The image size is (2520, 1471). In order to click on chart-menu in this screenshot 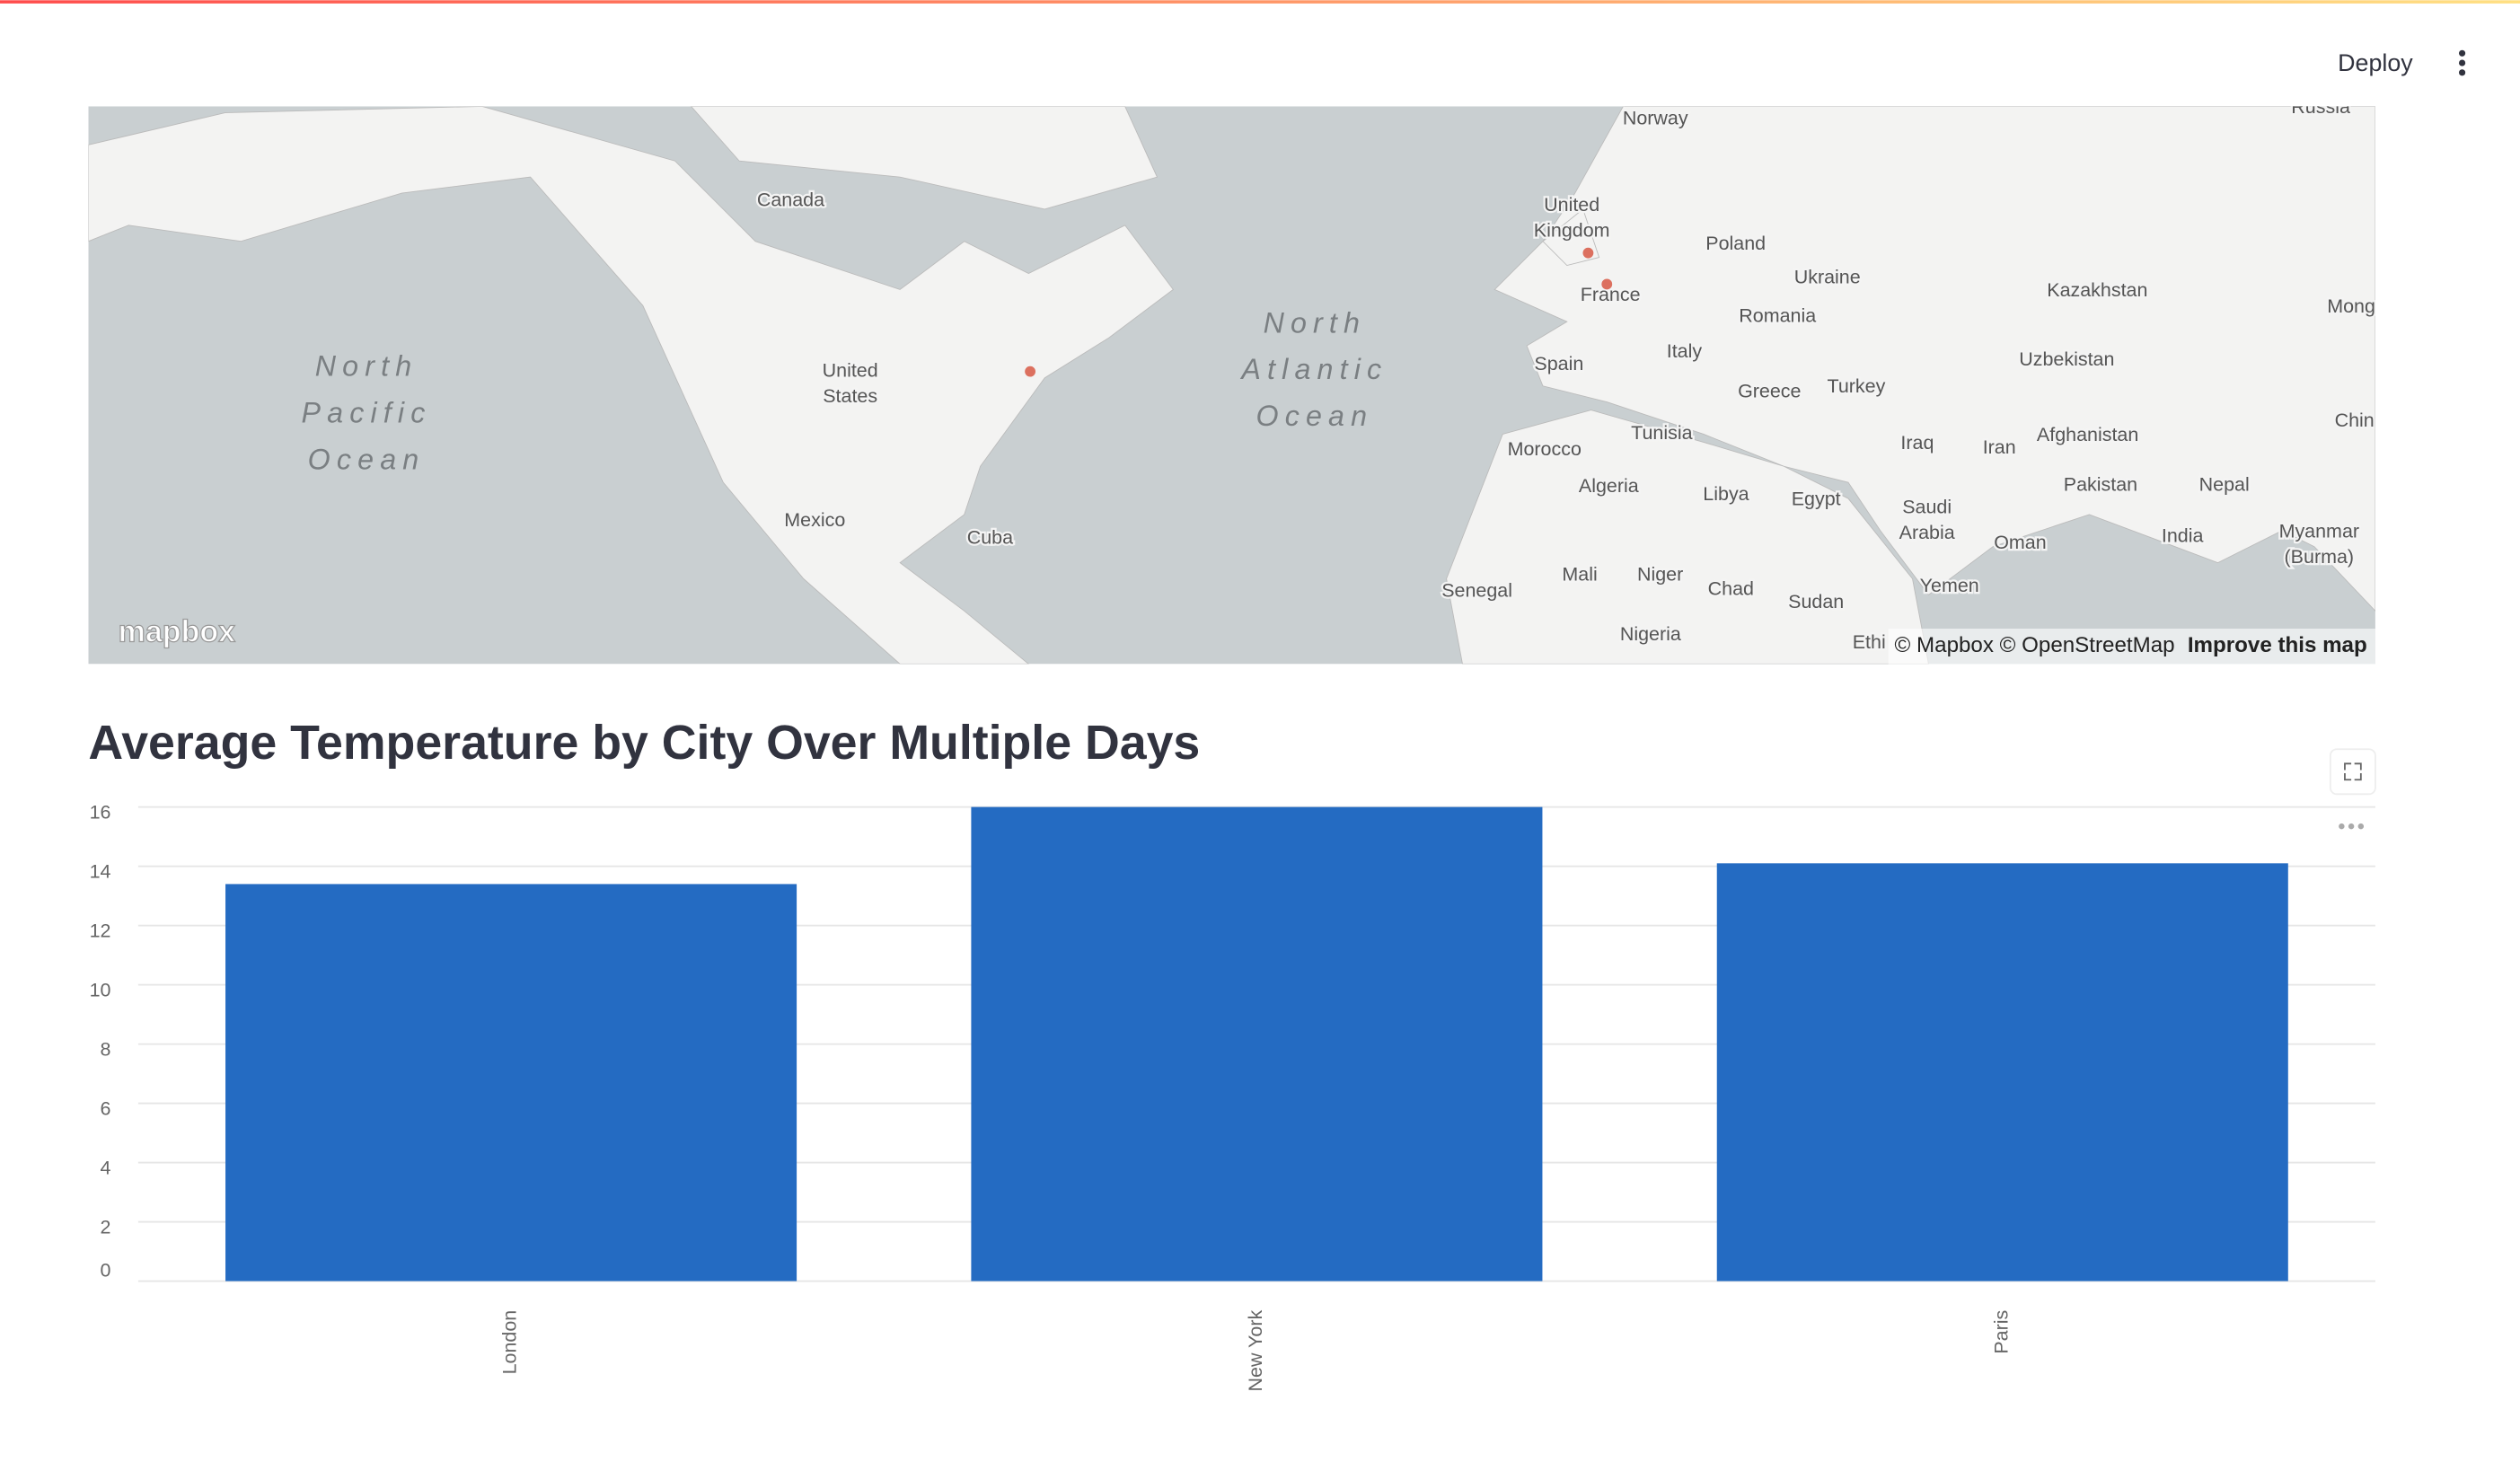, I will do `click(2352, 827)`.